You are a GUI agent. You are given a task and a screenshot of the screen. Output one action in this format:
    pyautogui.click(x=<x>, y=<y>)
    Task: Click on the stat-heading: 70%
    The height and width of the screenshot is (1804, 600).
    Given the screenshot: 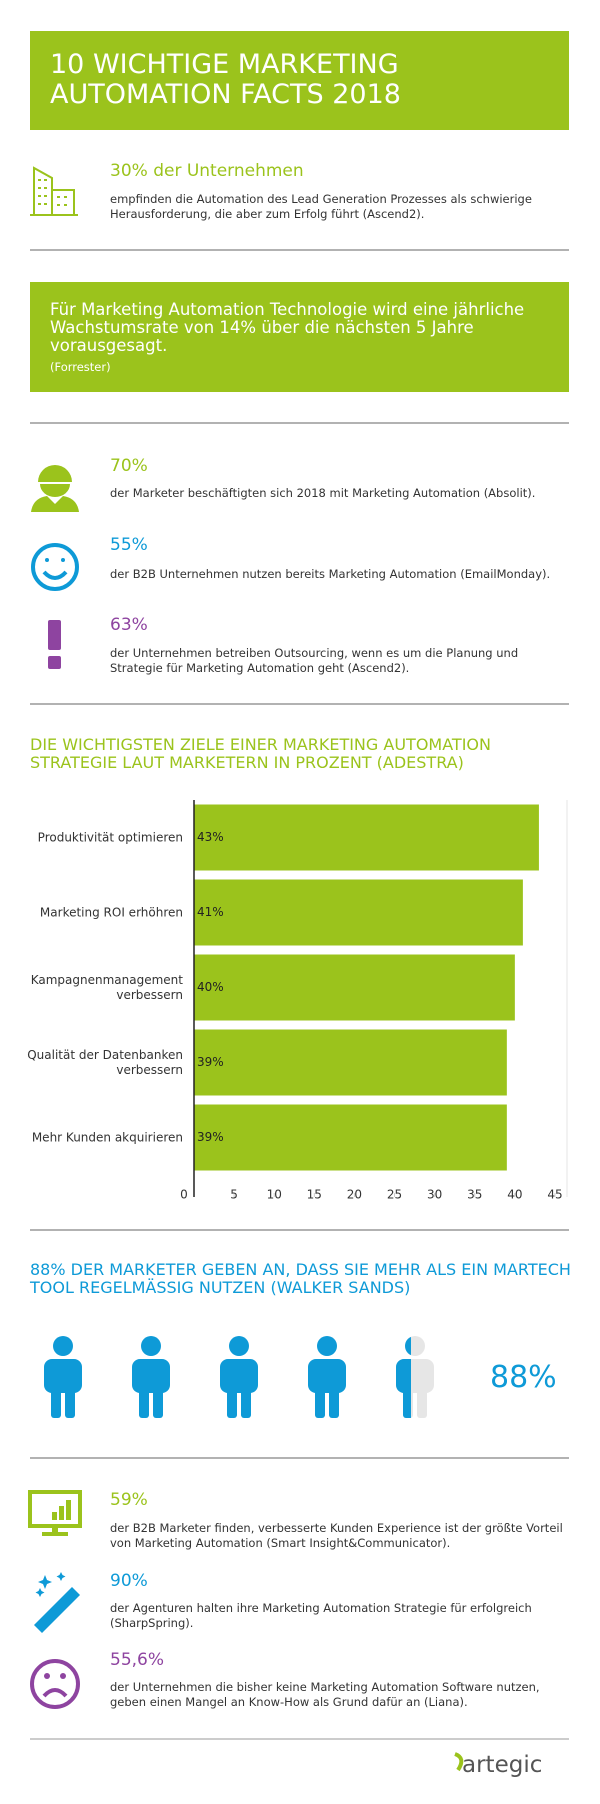 What is the action you would take?
    pyautogui.click(x=129, y=466)
    